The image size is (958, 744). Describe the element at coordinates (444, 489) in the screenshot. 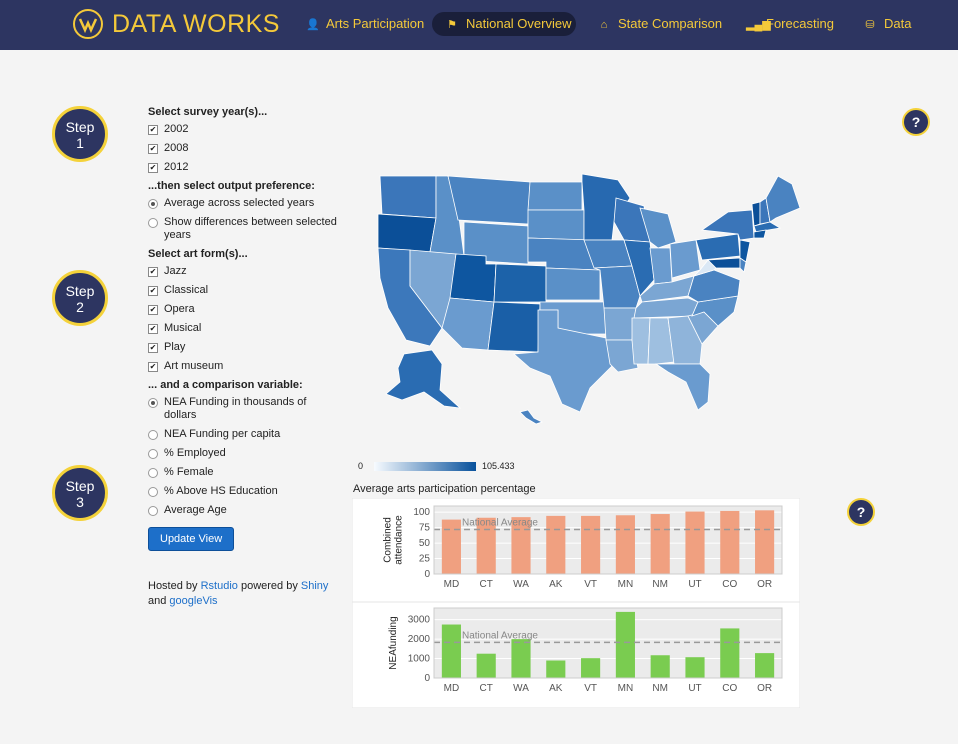

I see `chart-section-title: Average arts participation percentage` at that location.